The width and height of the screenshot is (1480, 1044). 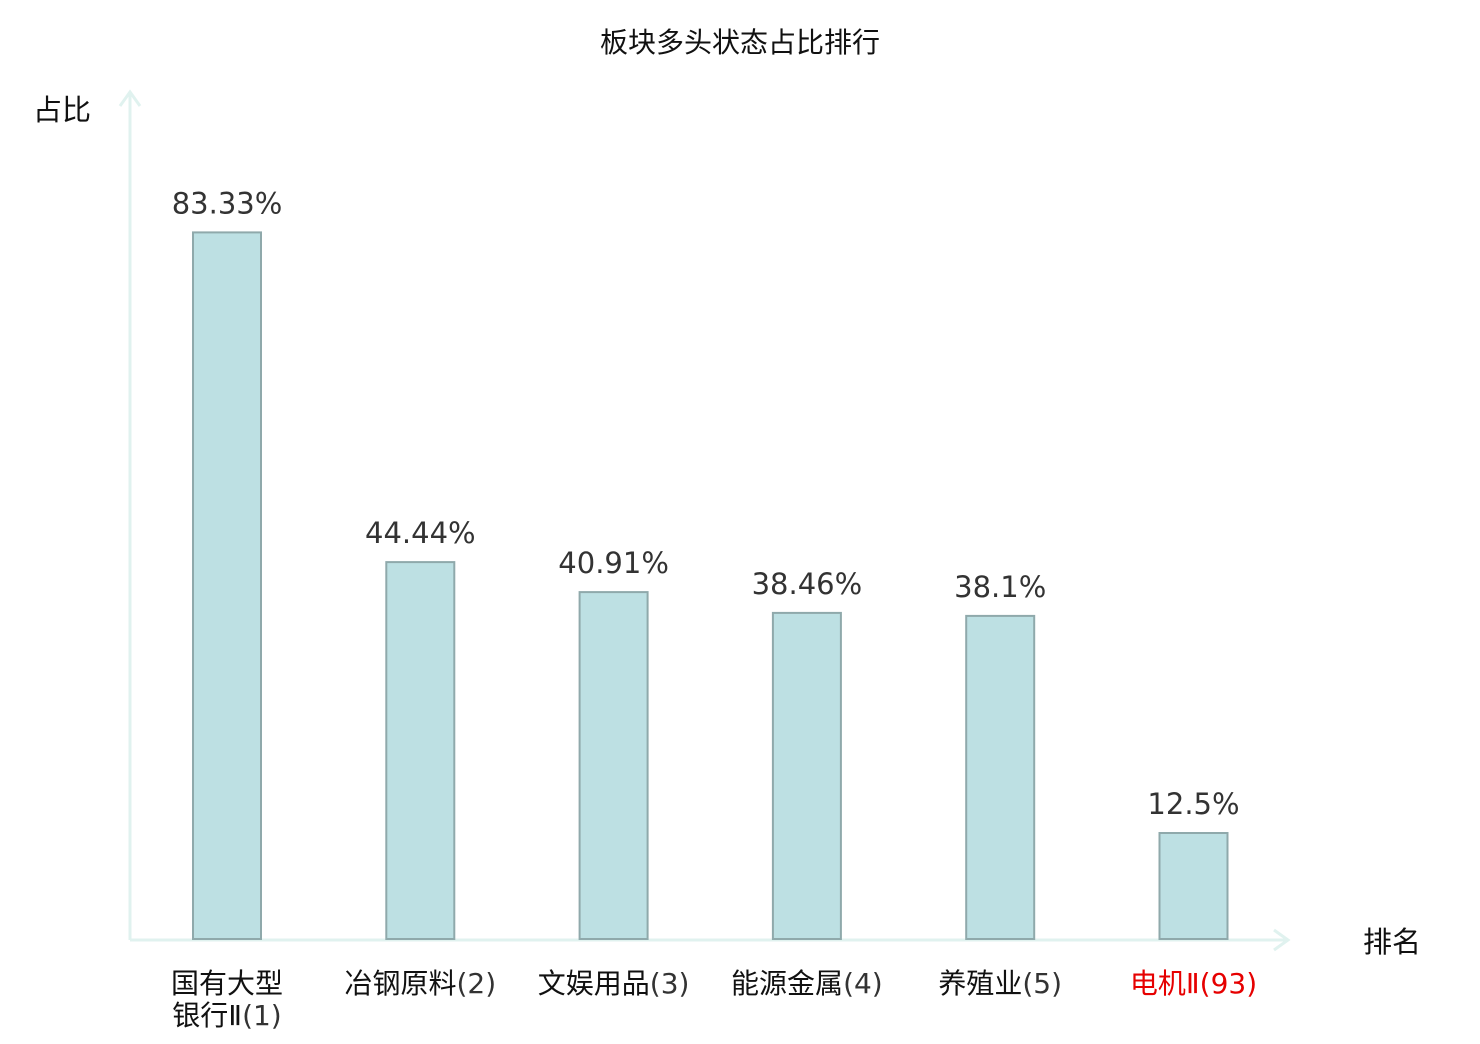 What do you see at coordinates (740, 42) in the screenshot?
I see `chart-title: 板块多头状态占比排行` at bounding box center [740, 42].